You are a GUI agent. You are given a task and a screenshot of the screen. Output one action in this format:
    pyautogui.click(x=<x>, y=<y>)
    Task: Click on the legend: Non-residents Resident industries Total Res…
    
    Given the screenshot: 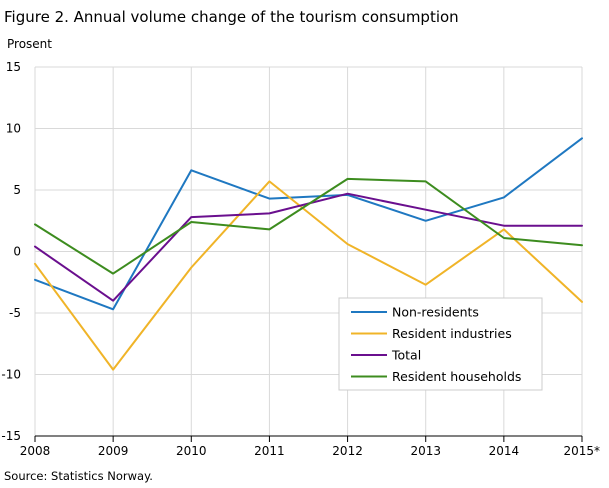 What is the action you would take?
    pyautogui.click(x=440, y=344)
    